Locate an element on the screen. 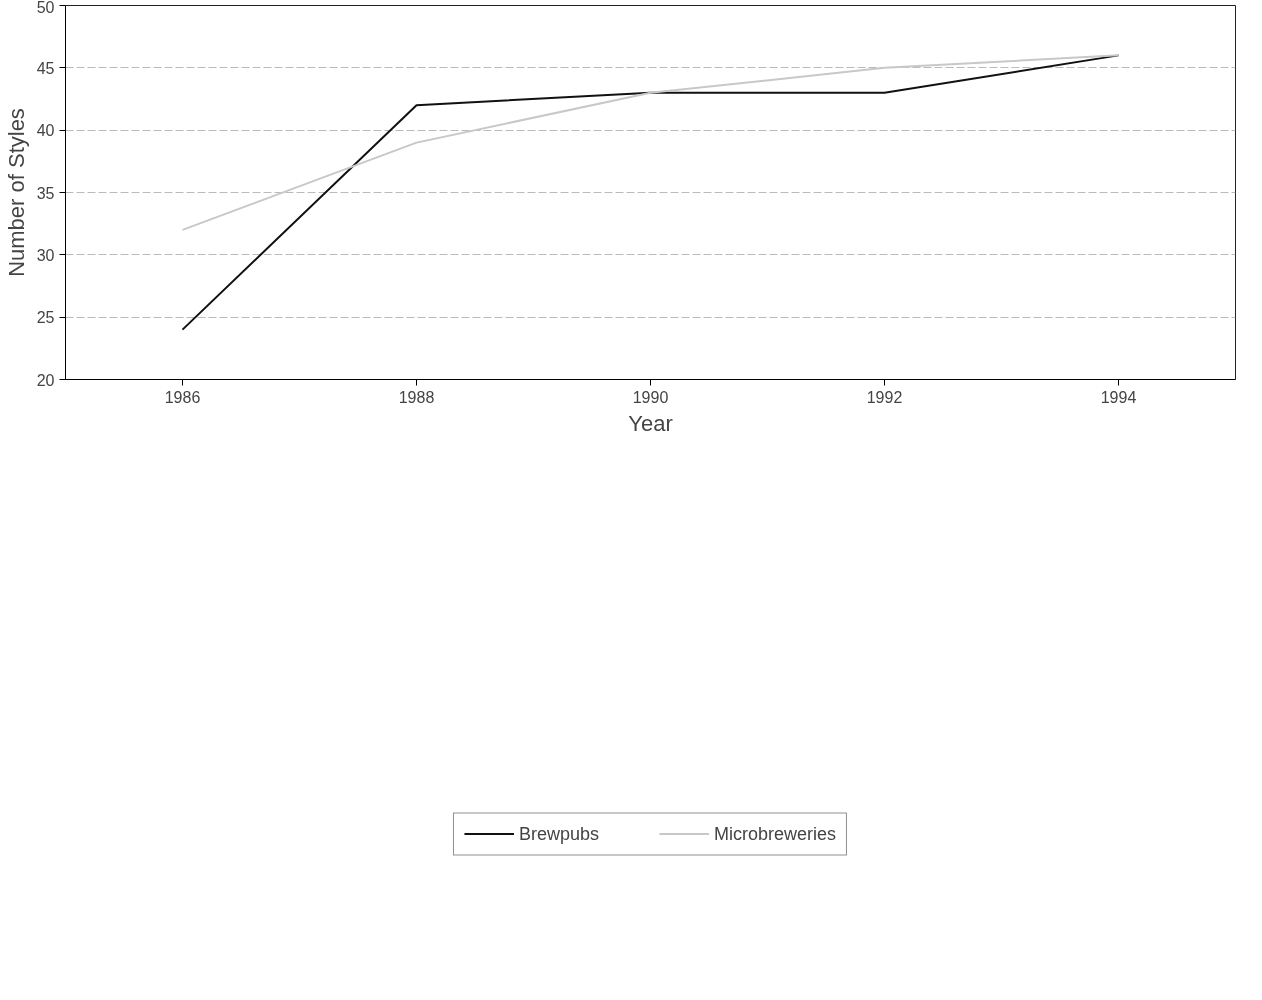 Image resolution: width=1262 pixels, height=1000 pixels. y-tick-label: 35 is located at coordinates (45, 193).